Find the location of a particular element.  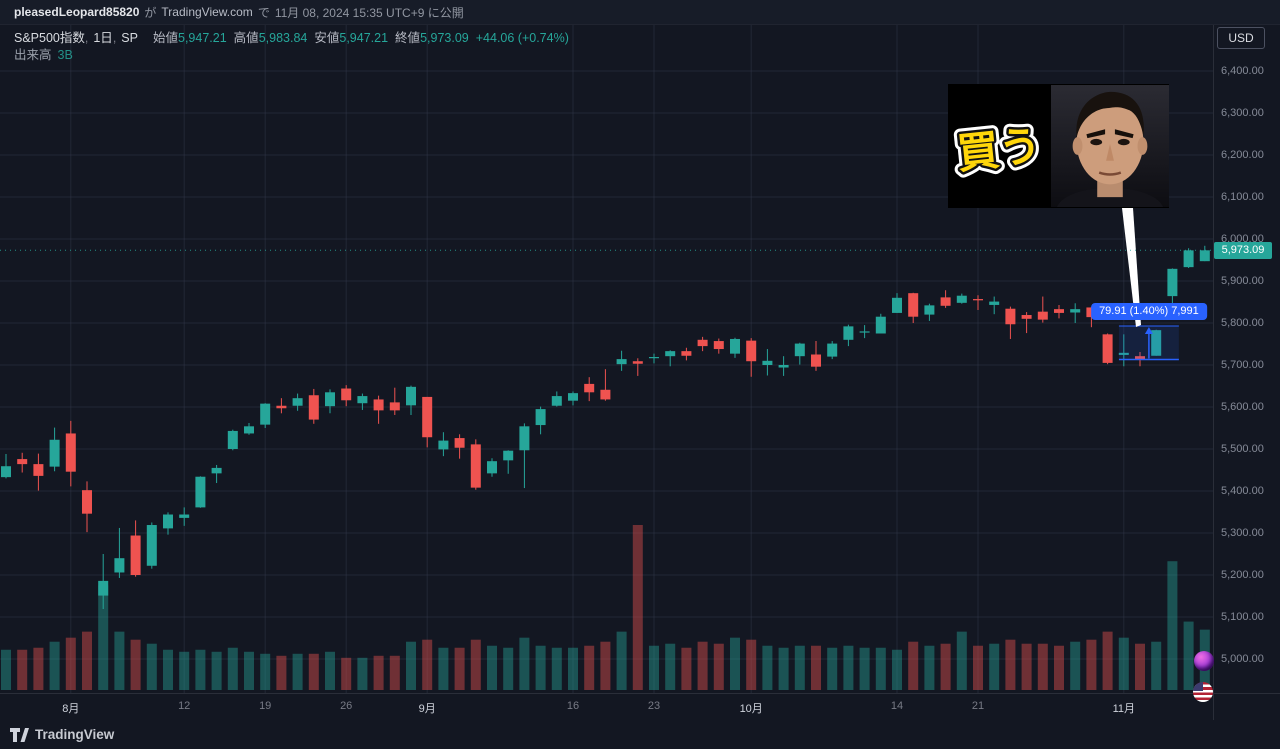

header-particle: で is located at coordinates (263, 12).